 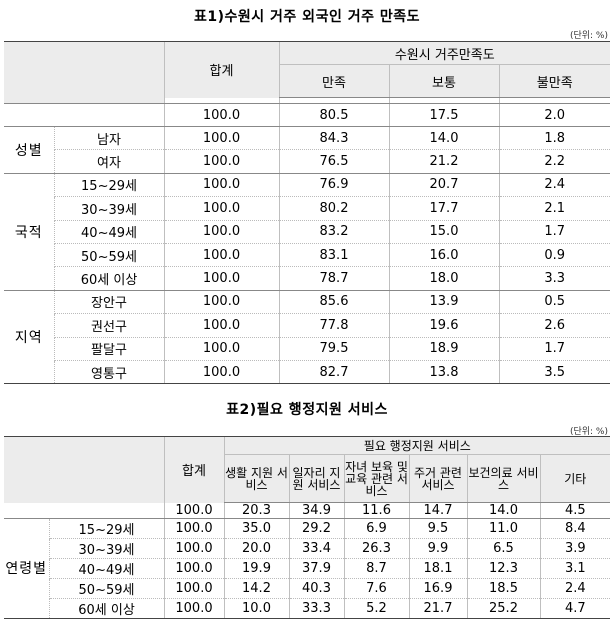 What do you see at coordinates (307, 548) in the screenshot?
I see `table-row: 30~39세 100.0 20.0 33.4 26.3 9.9 6.5 3.9` at bounding box center [307, 548].